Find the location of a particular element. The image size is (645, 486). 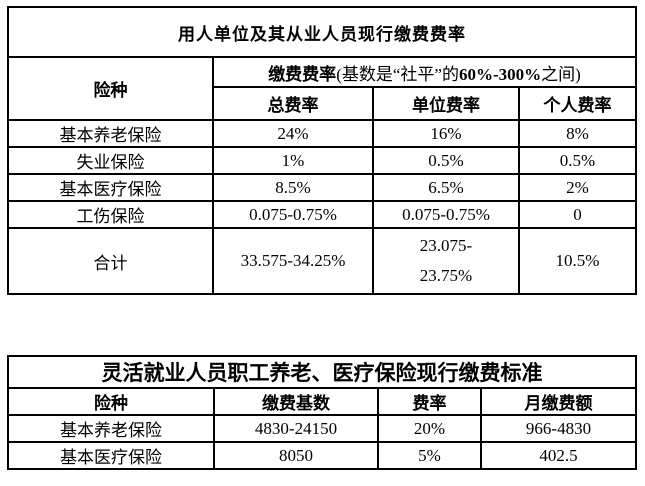

table1-row-medical: 基本医疗保险 8.5% 6.5% 2% is located at coordinates (322, 187).